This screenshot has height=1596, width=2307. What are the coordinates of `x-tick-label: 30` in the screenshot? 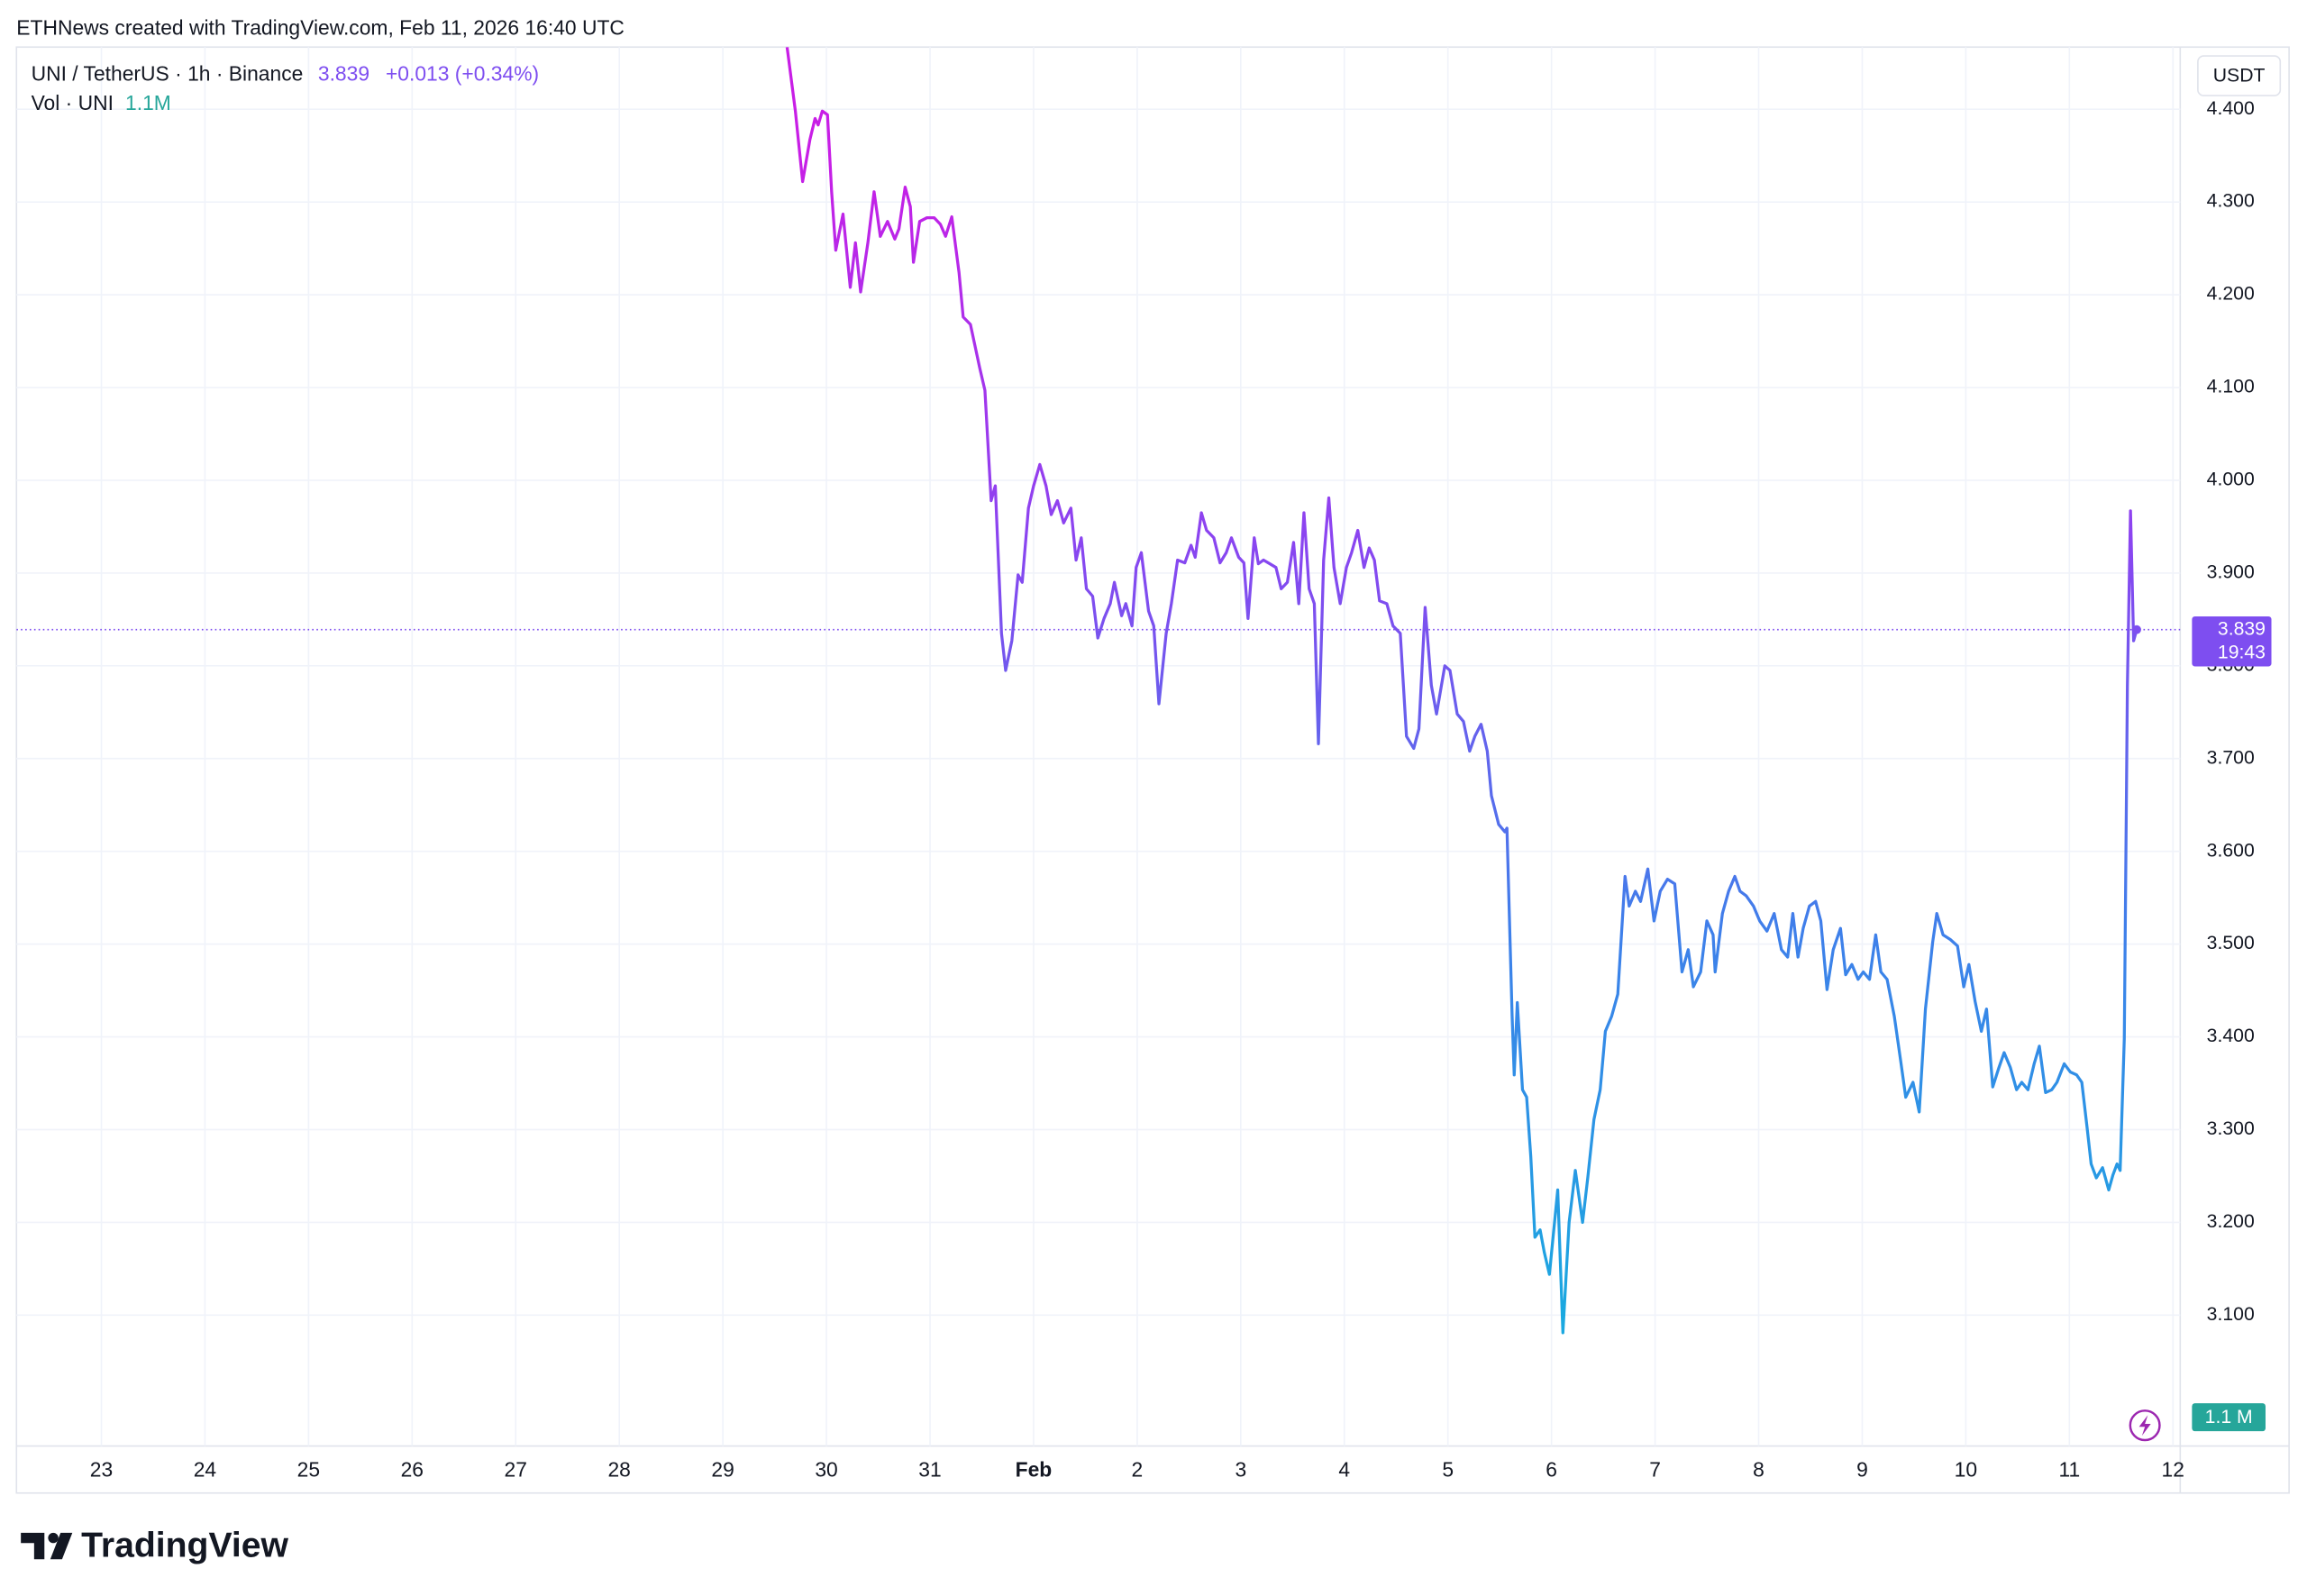 It's located at (826, 1469).